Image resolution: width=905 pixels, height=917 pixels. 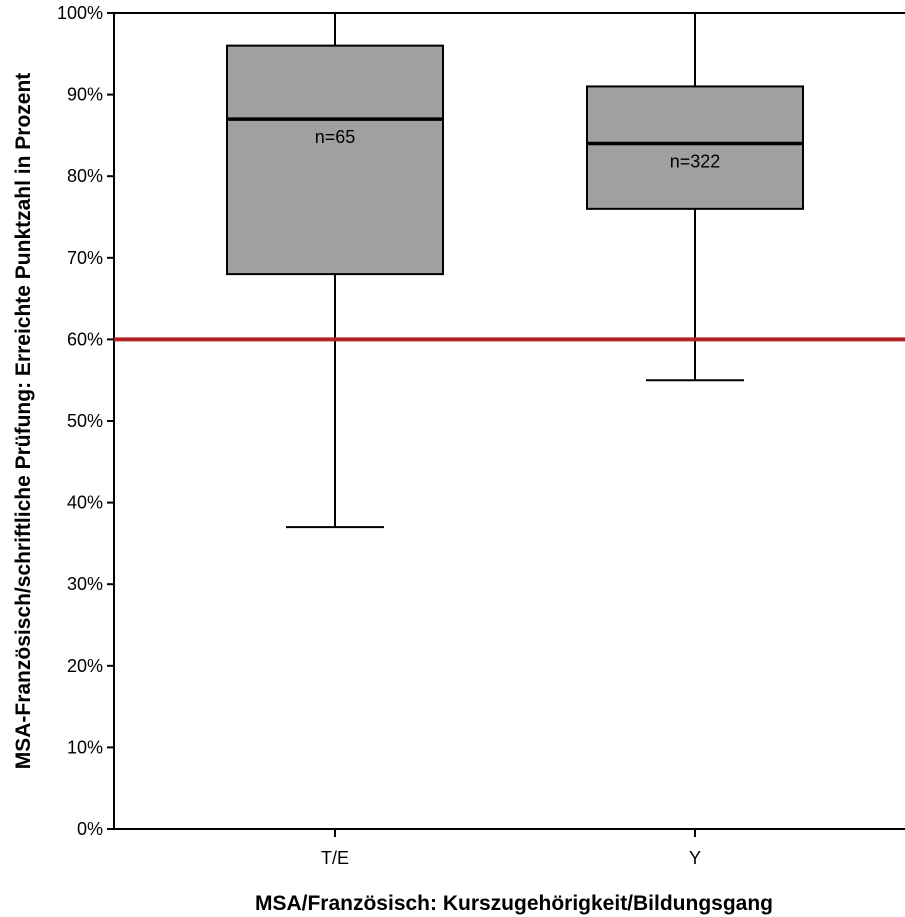 I want to click on y-tick-label: 100%, so click(x=80, y=13).